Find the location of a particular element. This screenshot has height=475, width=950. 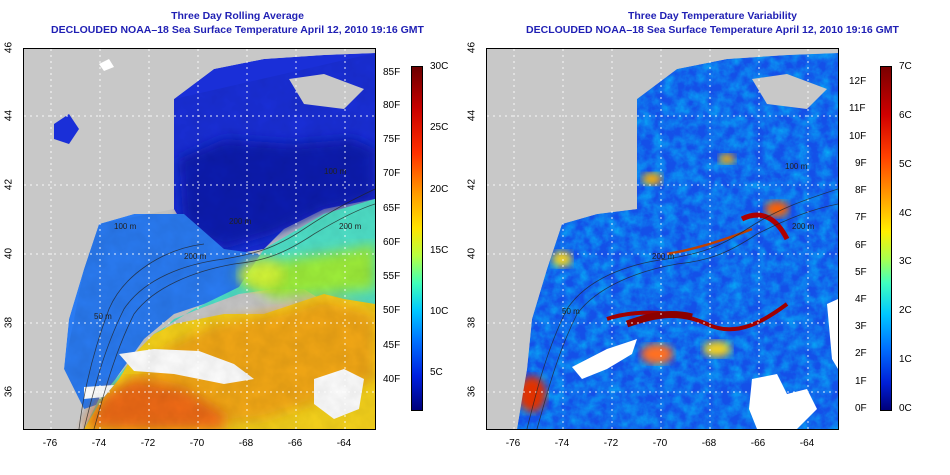

cb-f-40: 40F is located at coordinates (392, 379).